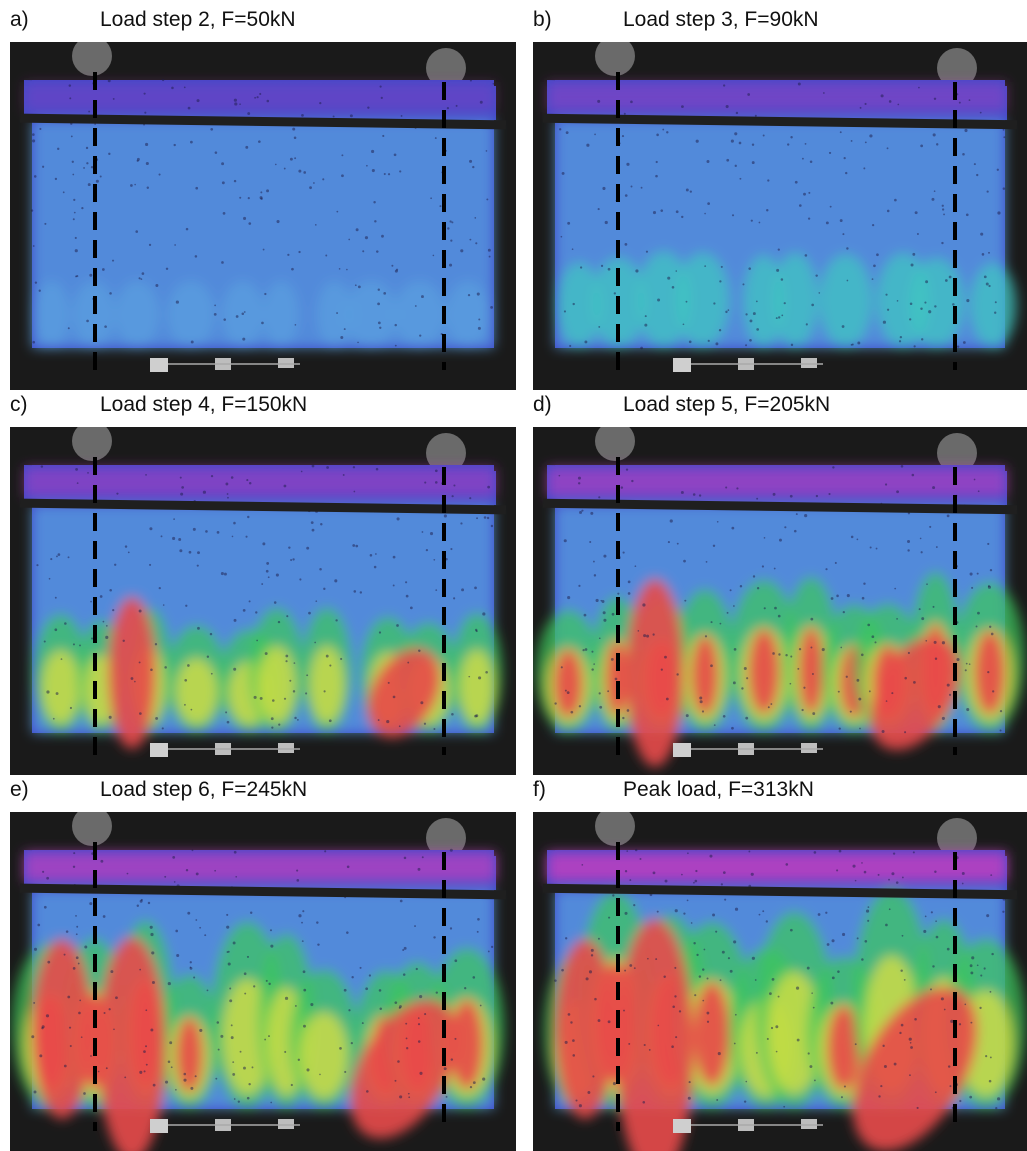  What do you see at coordinates (19, 19) in the screenshot?
I see `panel-letter: a)` at bounding box center [19, 19].